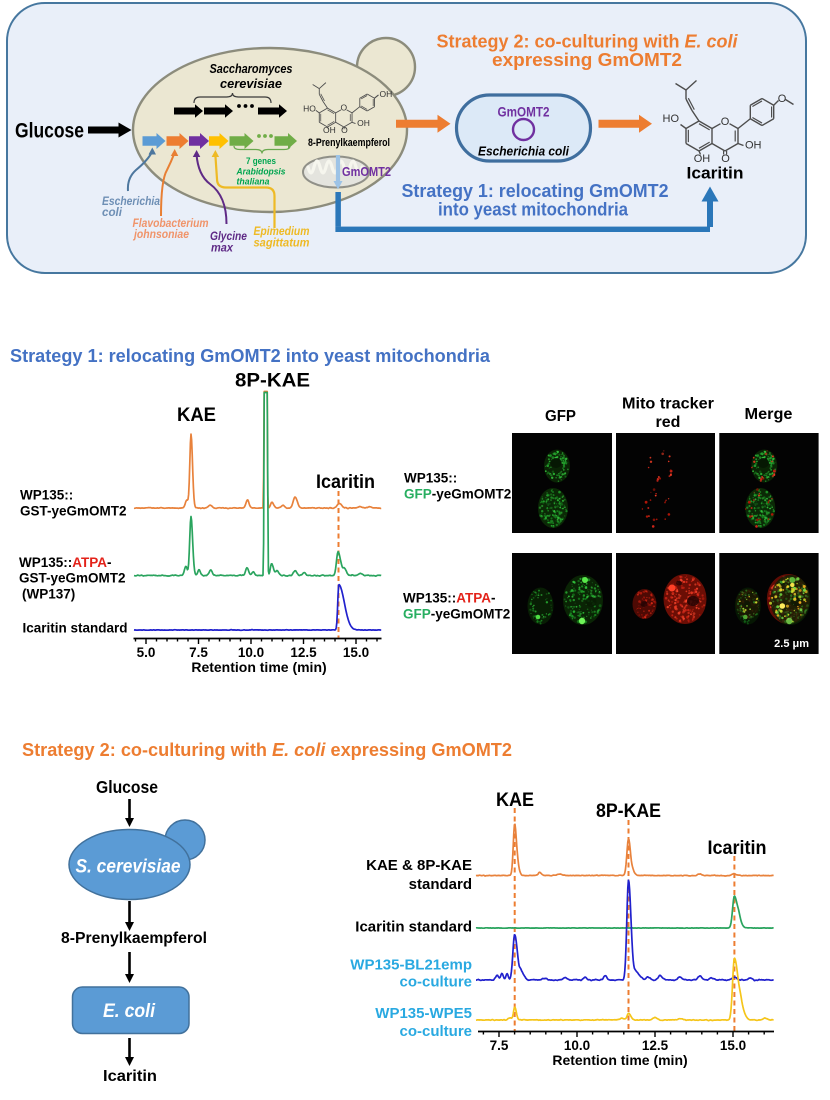 This screenshot has height=1100, width=830. I want to click on svg-text: thaliana, so click(253, 182).